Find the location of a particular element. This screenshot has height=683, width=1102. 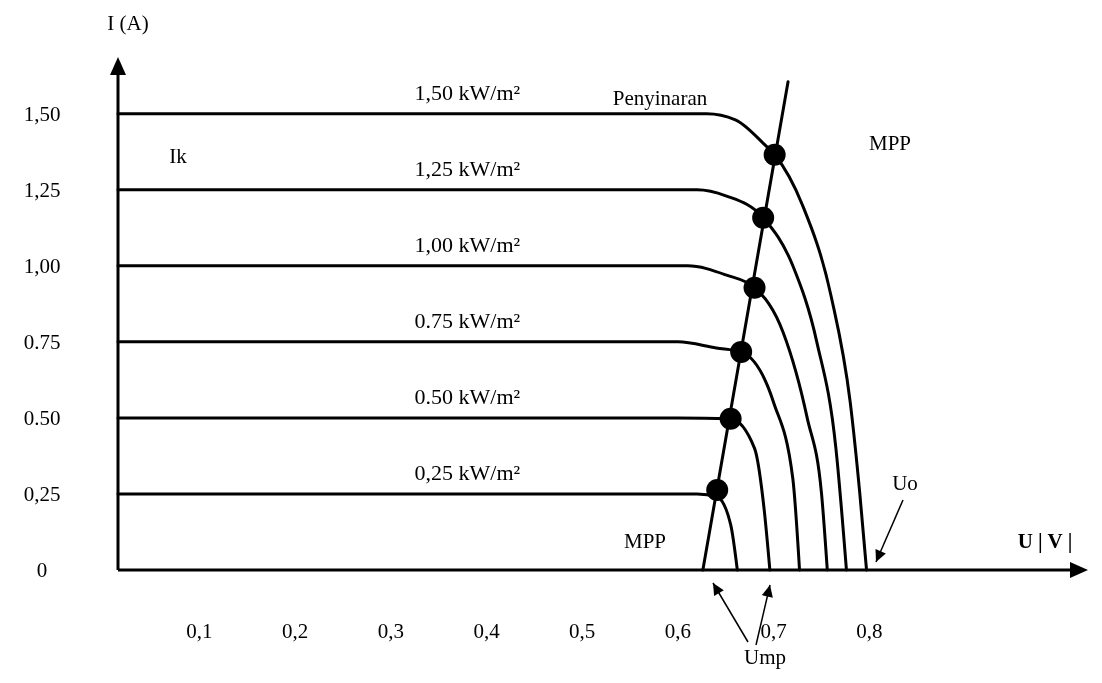

series-label: 1,50 kW/m² is located at coordinates (467, 92).